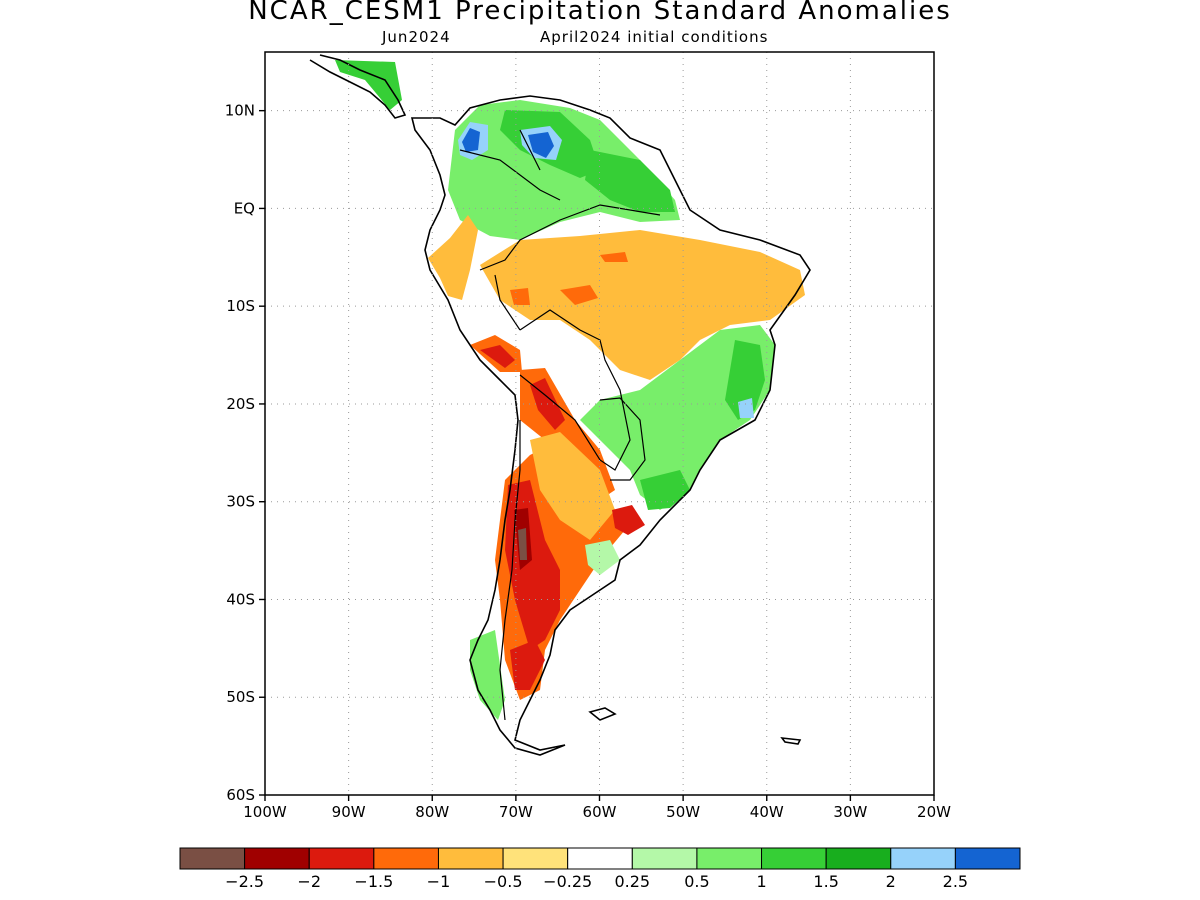 The image size is (1200, 900). I want to click on anomaly-rio-lightblue, so click(746, 408).